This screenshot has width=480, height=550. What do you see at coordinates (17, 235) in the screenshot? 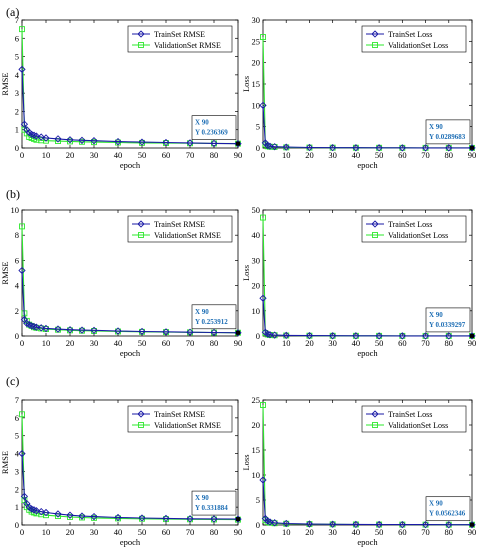
I see `y-tick-label: 8` at bounding box center [17, 235].